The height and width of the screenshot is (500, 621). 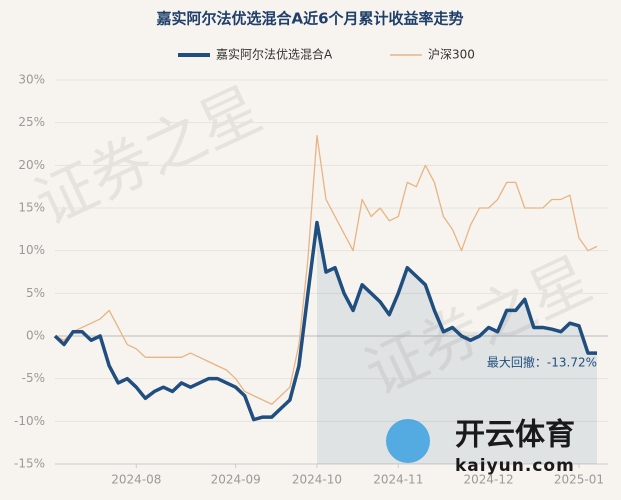 What do you see at coordinates (31, 165) in the screenshot?
I see `y-tick-label: 20%` at bounding box center [31, 165].